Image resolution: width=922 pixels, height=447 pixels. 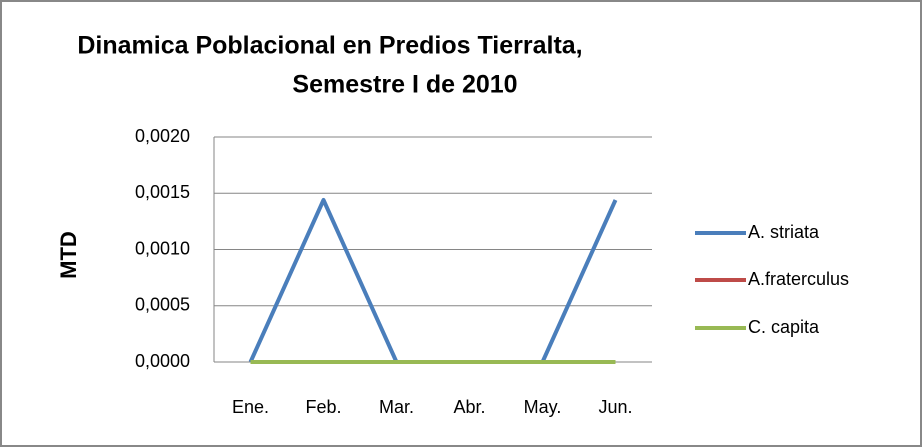 What do you see at coordinates (162, 361) in the screenshot?
I see `y-tick-label: 0,0000` at bounding box center [162, 361].